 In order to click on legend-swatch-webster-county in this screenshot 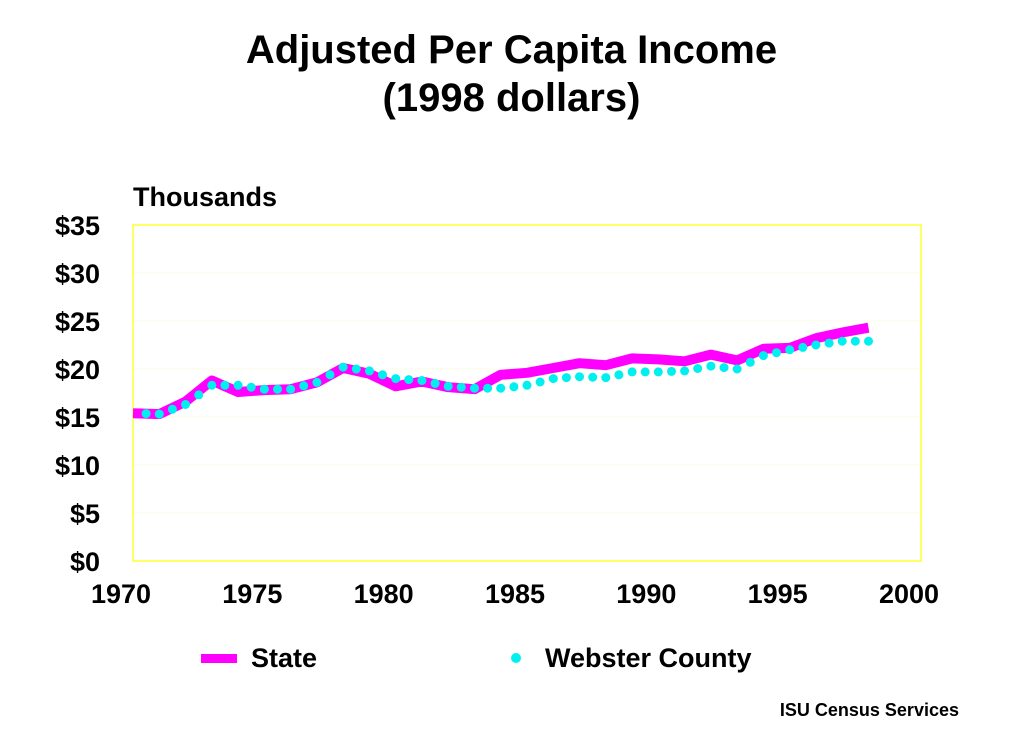, I will do `click(516, 658)`.